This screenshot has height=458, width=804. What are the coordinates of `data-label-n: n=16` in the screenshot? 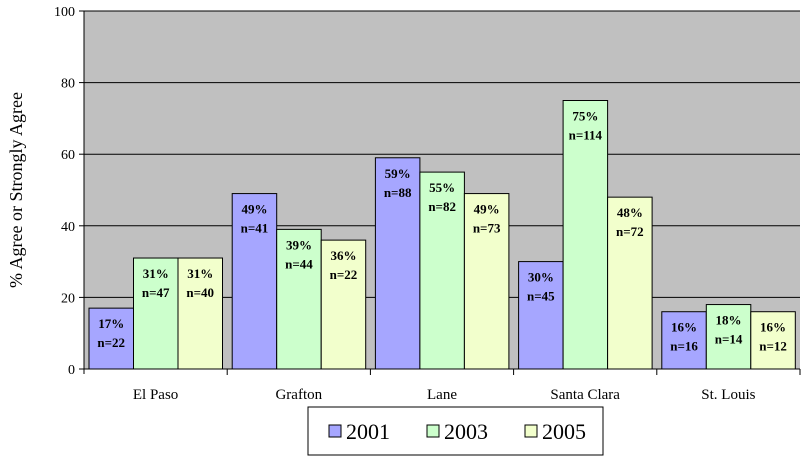 It's located at (684, 346).